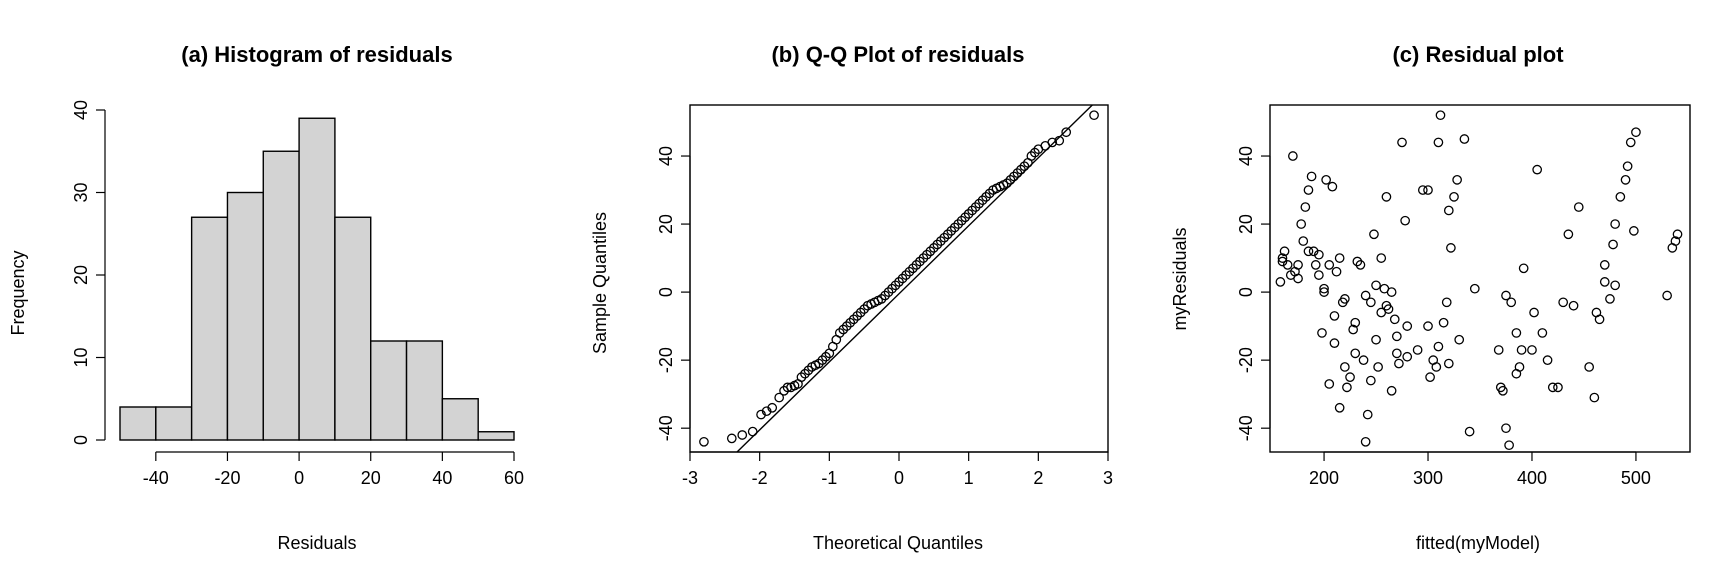 This screenshot has height=576, width=1728. I want to click on qq-x-axis-tick-label: -2, so click(760, 478).